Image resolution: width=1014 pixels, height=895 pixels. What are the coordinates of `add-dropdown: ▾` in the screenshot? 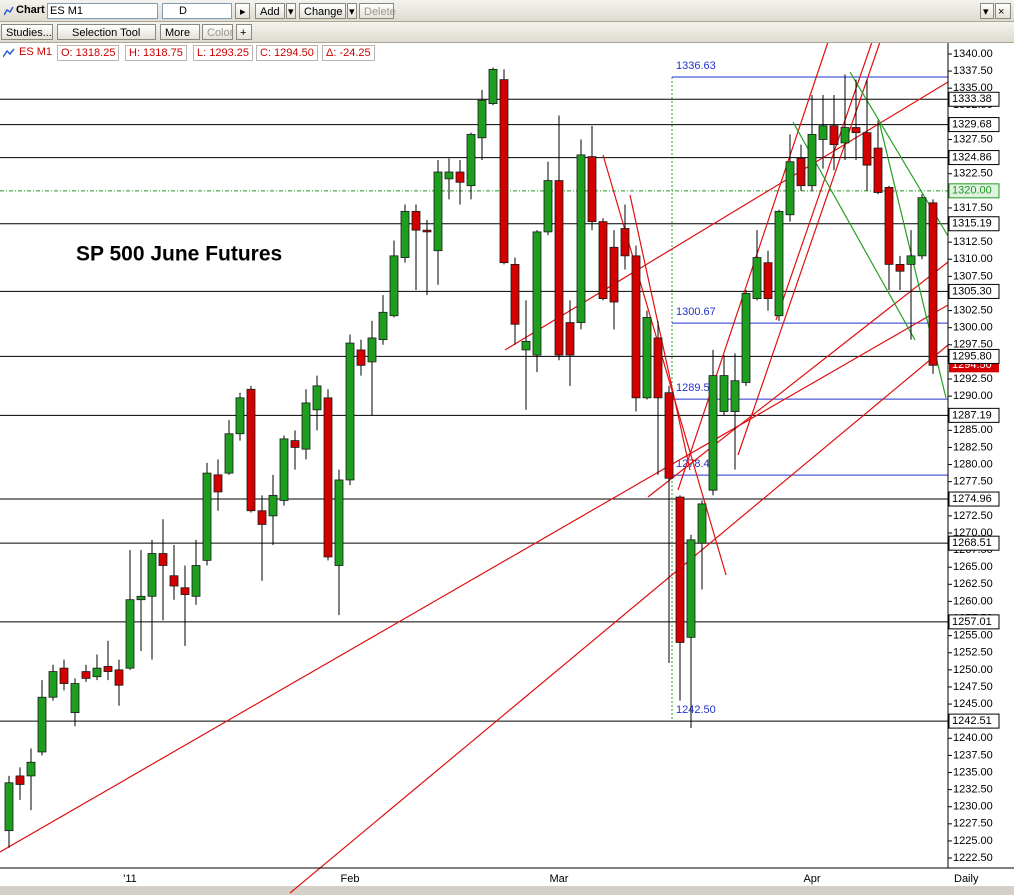 It's located at (291, 11).